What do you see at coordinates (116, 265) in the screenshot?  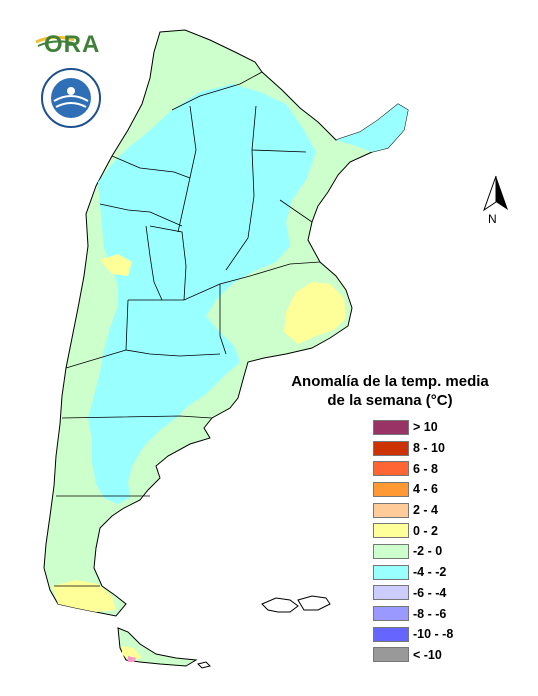 I see `anomaly-yellow-mendoza` at bounding box center [116, 265].